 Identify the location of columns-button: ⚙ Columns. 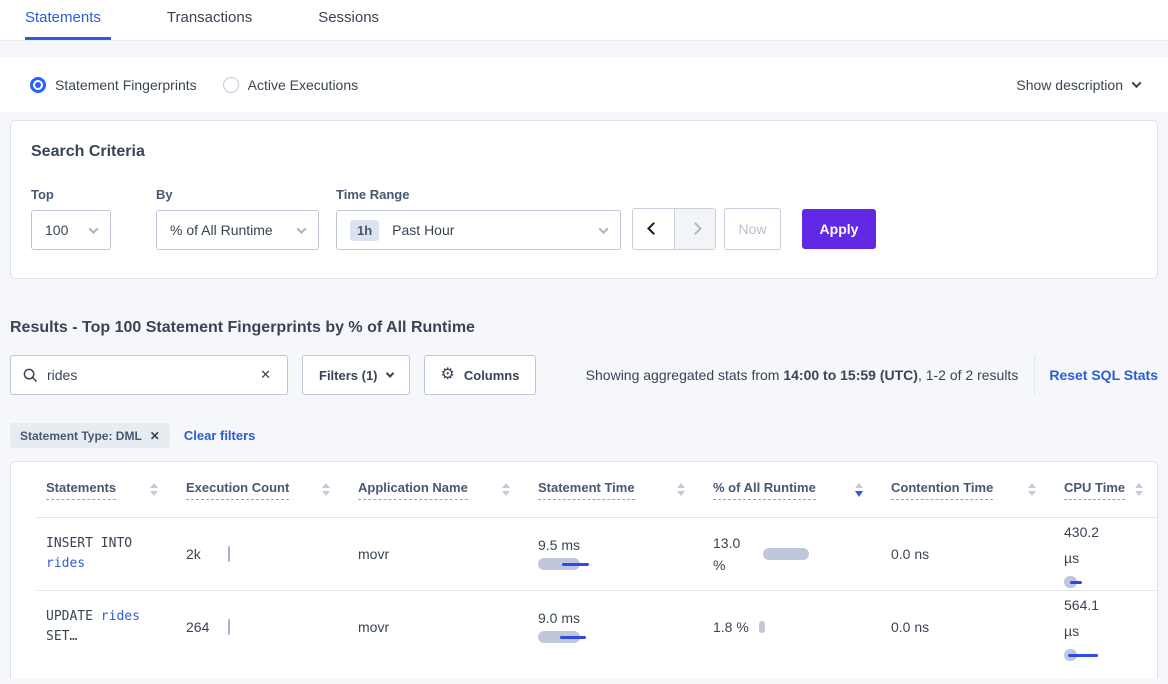
(480, 375).